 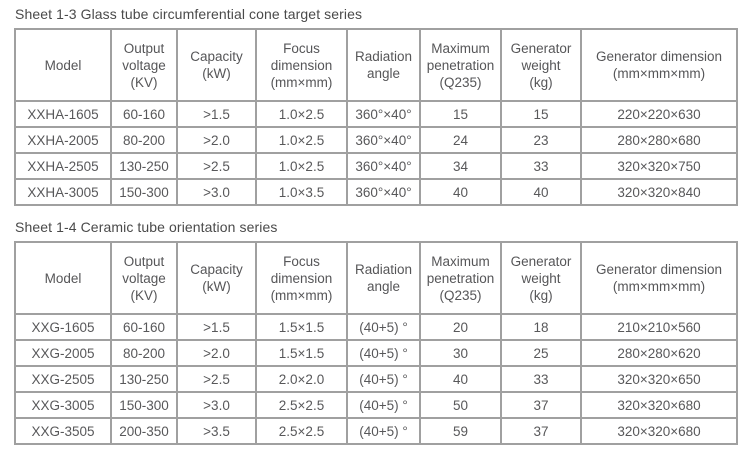 I want to click on table-cell: 220×220×630, so click(x=659, y=114).